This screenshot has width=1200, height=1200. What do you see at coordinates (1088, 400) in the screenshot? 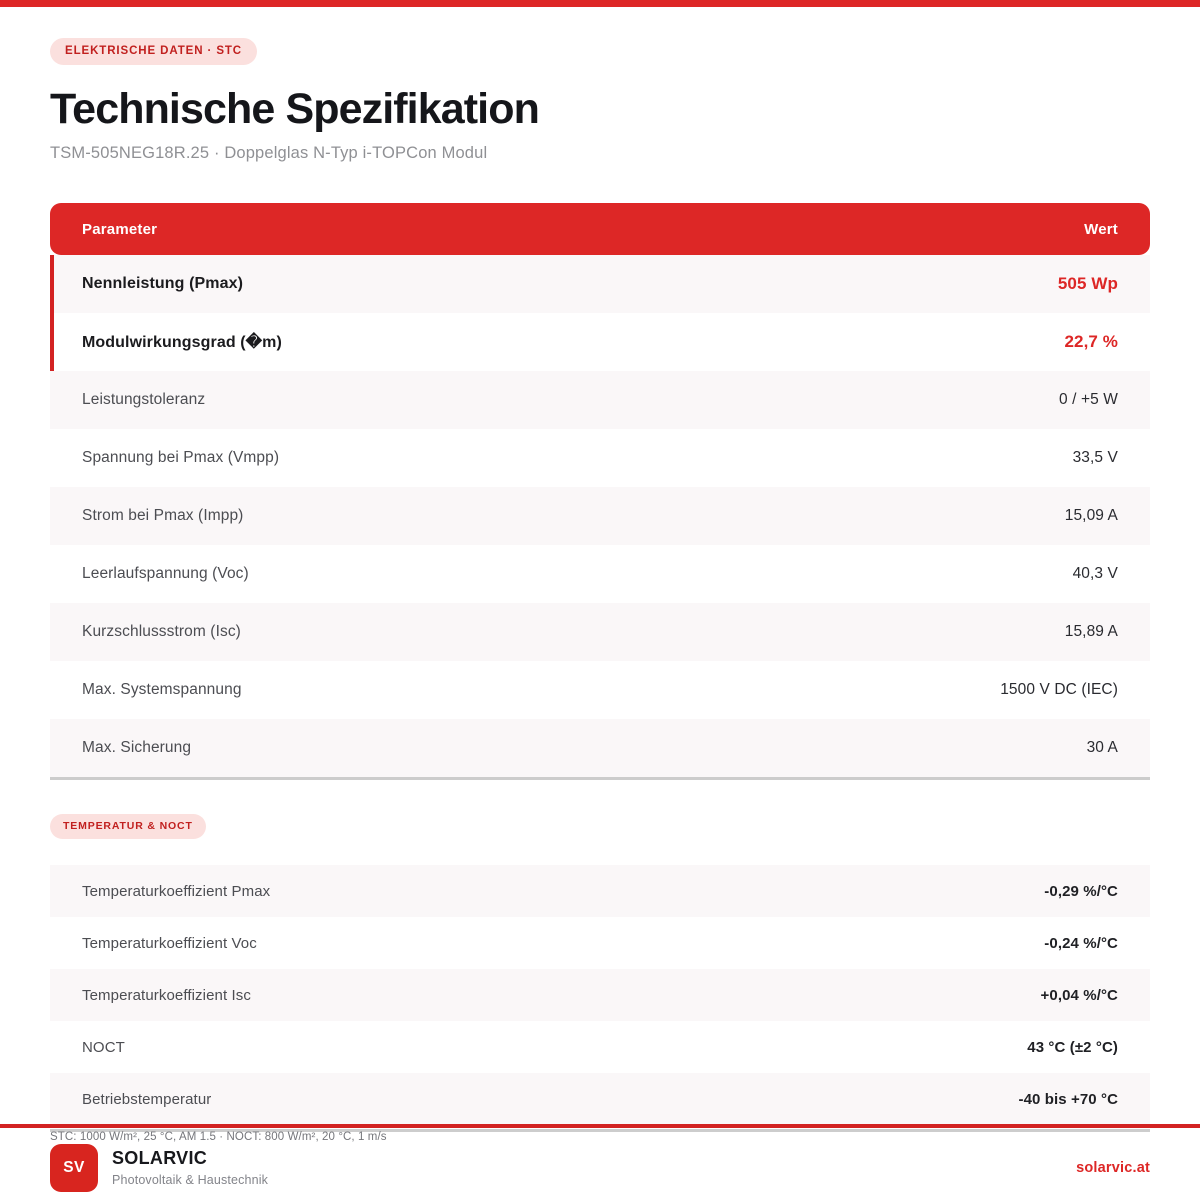
I see `row-value: 0 / +5 W` at bounding box center [1088, 400].